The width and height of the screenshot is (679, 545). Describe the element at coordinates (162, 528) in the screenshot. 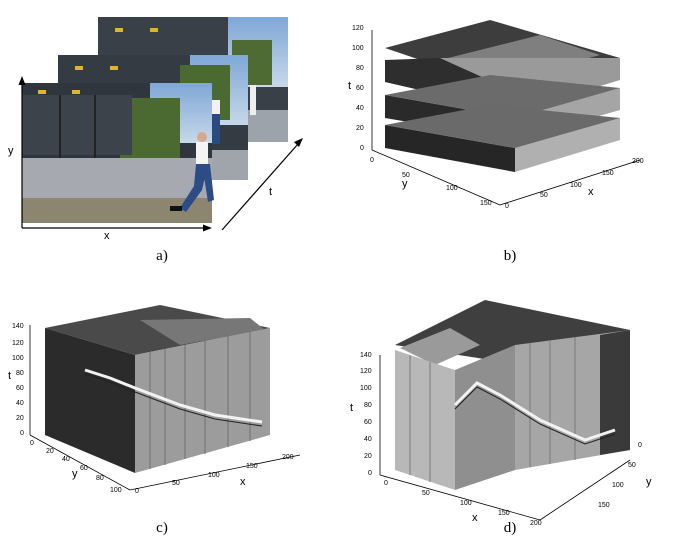

I see `panel-caption: c)` at that location.